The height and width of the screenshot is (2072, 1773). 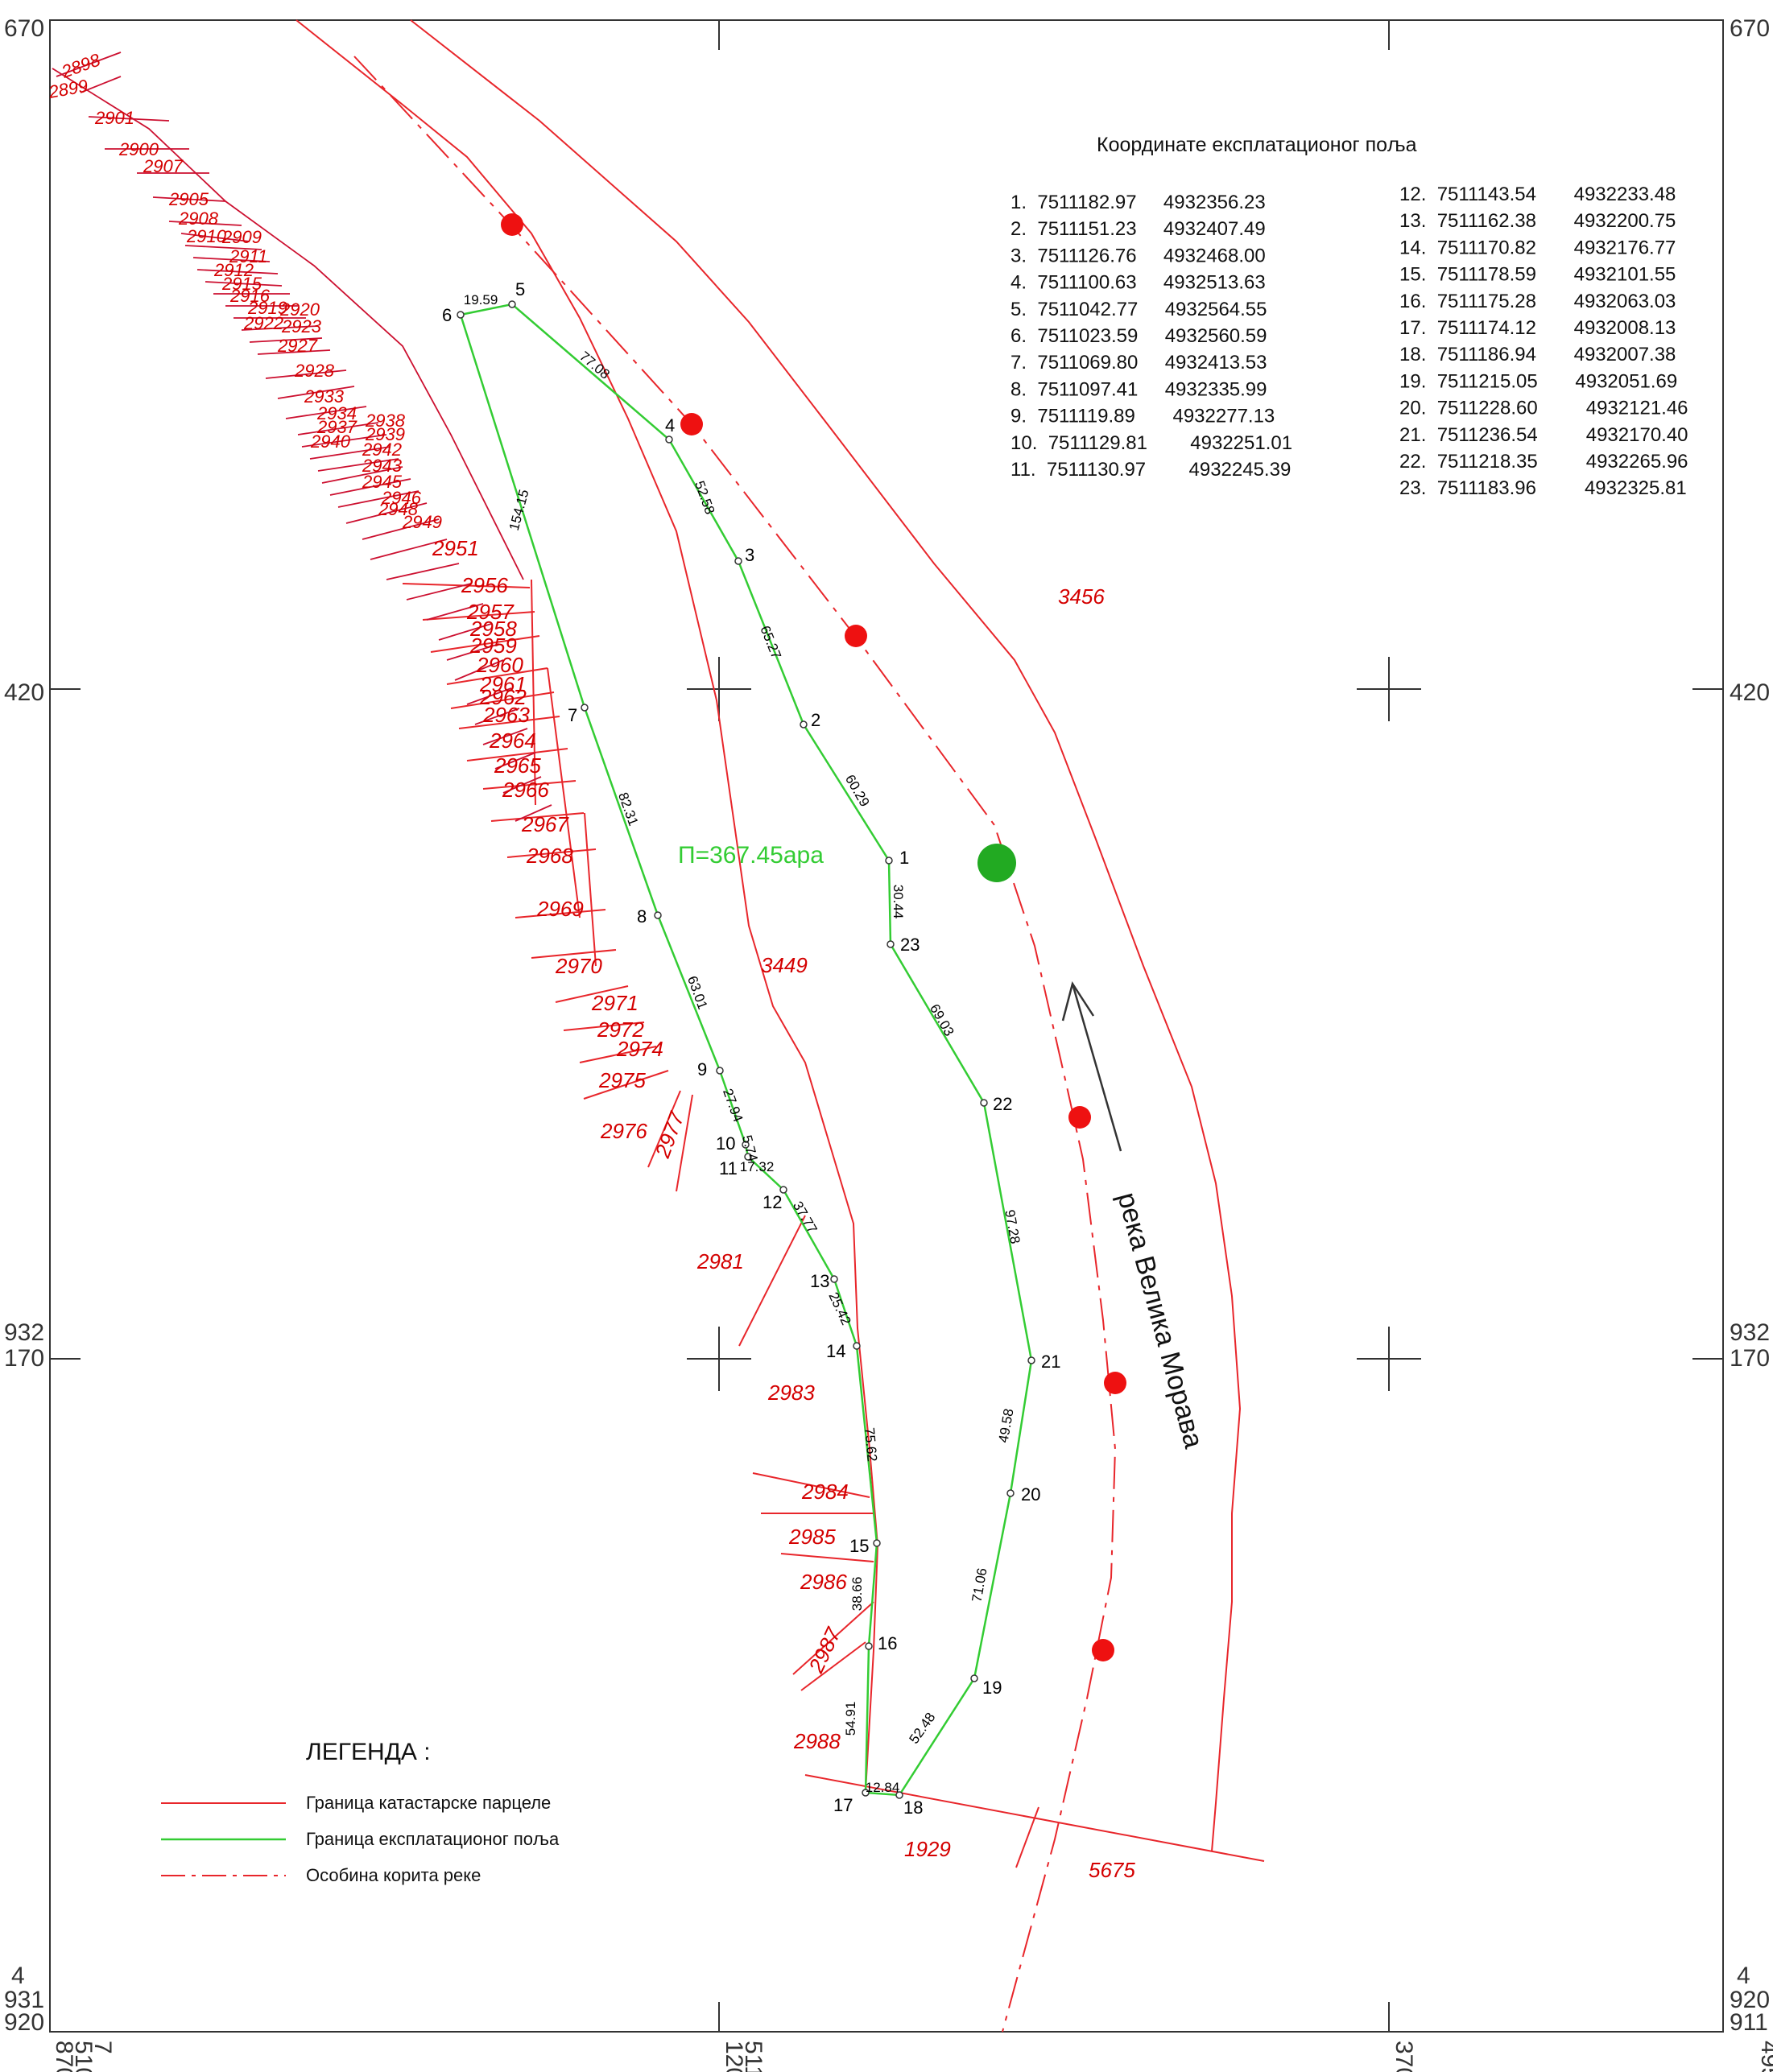 What do you see at coordinates (823, 1582) in the screenshot?
I see `parcel-number: 2986` at bounding box center [823, 1582].